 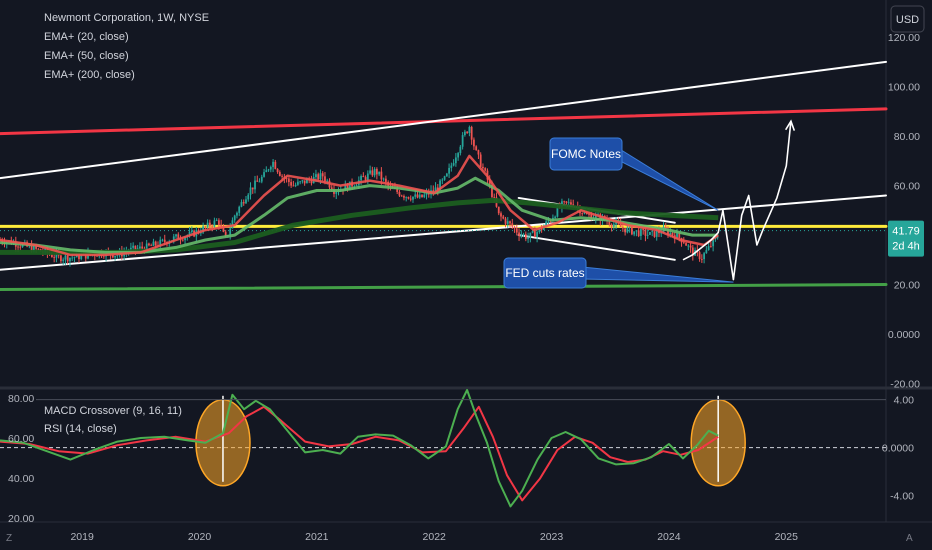 What do you see at coordinates (86, 56) in the screenshot?
I see `legend-ema-50: EMA+ (50, close)` at bounding box center [86, 56].